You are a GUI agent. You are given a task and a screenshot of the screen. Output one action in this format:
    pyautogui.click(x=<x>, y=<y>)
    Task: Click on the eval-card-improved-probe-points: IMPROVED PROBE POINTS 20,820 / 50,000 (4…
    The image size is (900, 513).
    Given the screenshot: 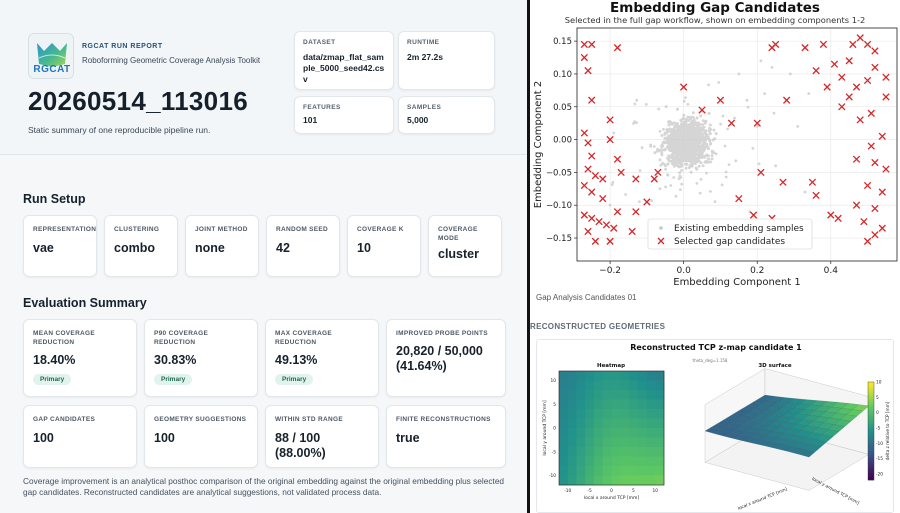 What is the action you would take?
    pyautogui.click(x=446, y=358)
    